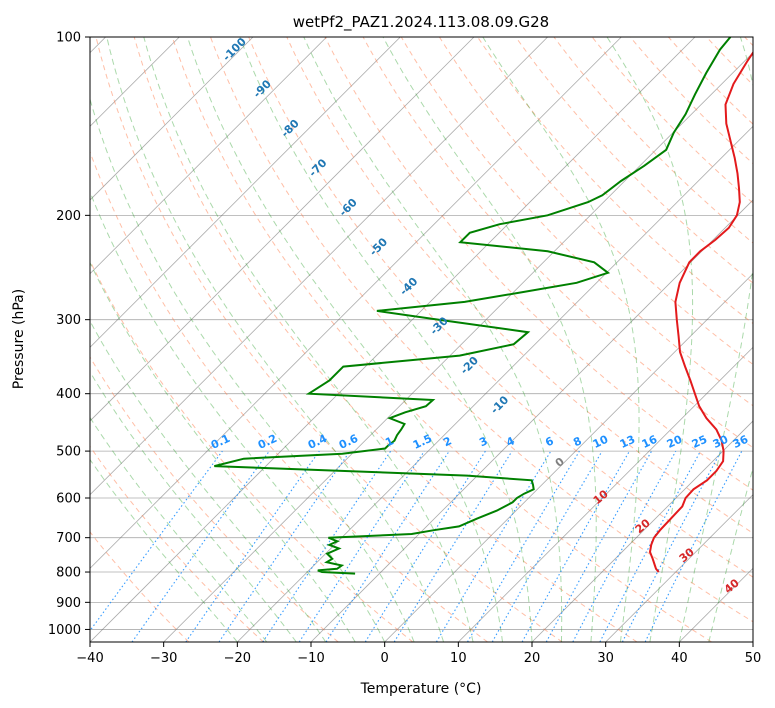  What do you see at coordinates (64, 630) in the screenshot?
I see `y-tick-label: 1000` at bounding box center [64, 630].